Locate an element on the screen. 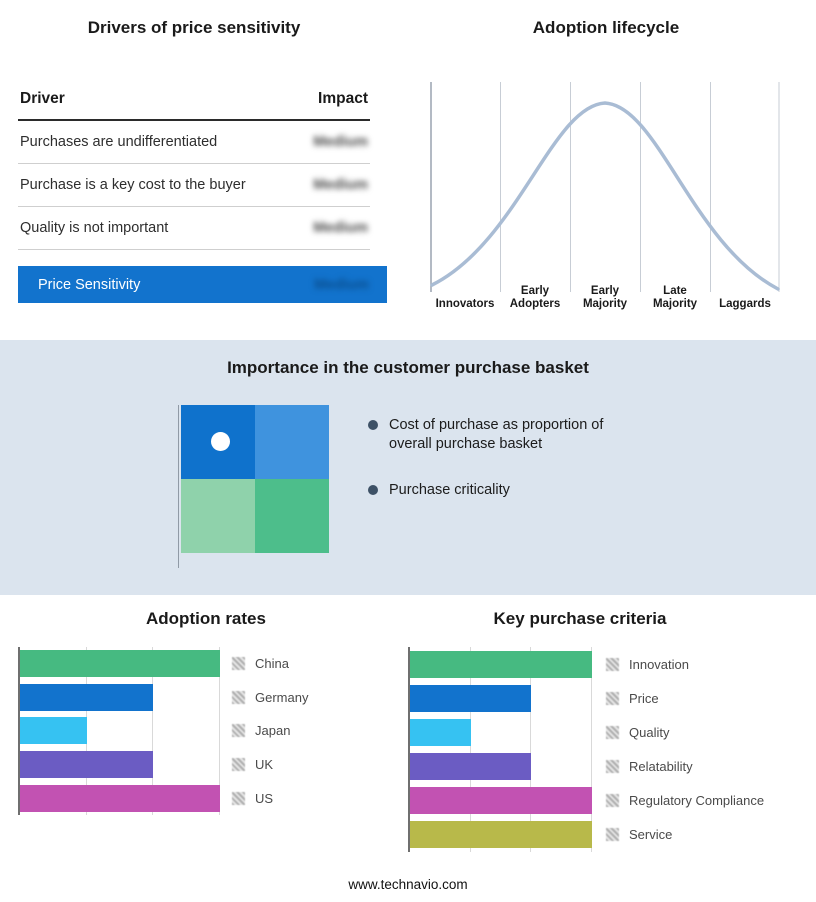  quadrant-top-right is located at coordinates (292, 442).